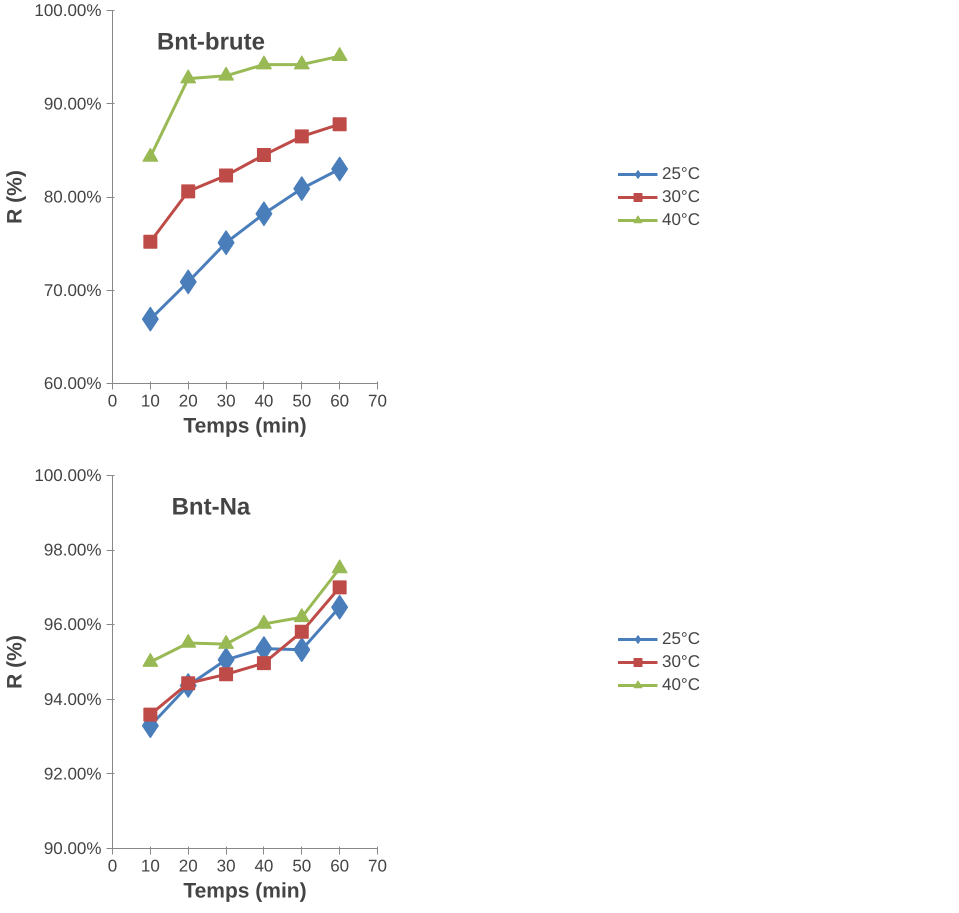 Image resolution: width=959 pixels, height=913 pixels. I want to click on y-tick-label: 96.00%, so click(73, 624).